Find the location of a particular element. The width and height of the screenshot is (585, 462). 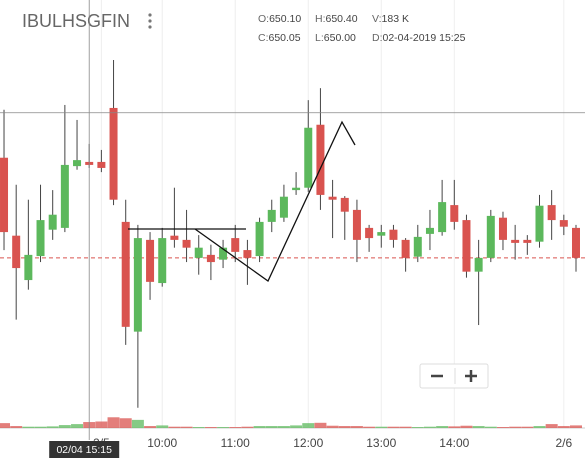

menu-icon is located at coordinates (150, 21).